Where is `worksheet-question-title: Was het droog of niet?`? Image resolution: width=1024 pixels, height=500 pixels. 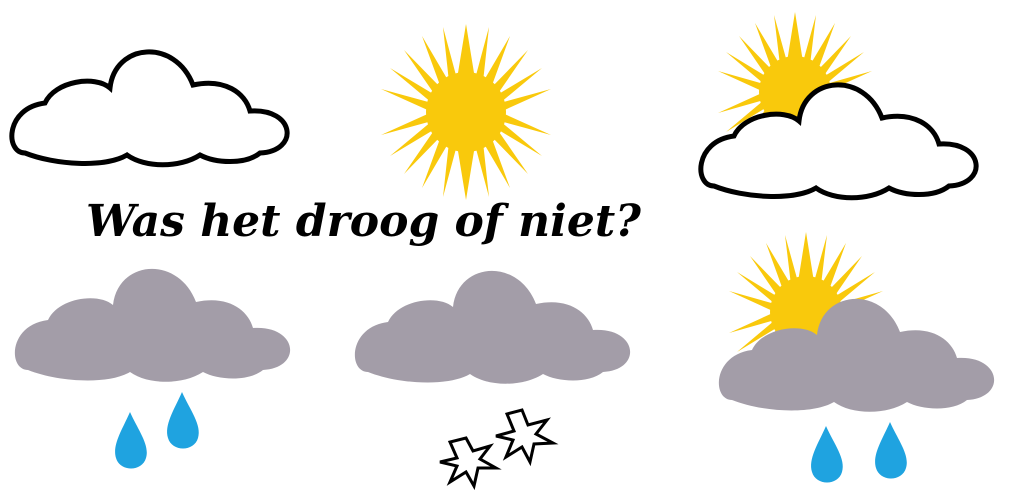 worksheet-question-title: Was het droog of niet? is located at coordinates (363, 221).